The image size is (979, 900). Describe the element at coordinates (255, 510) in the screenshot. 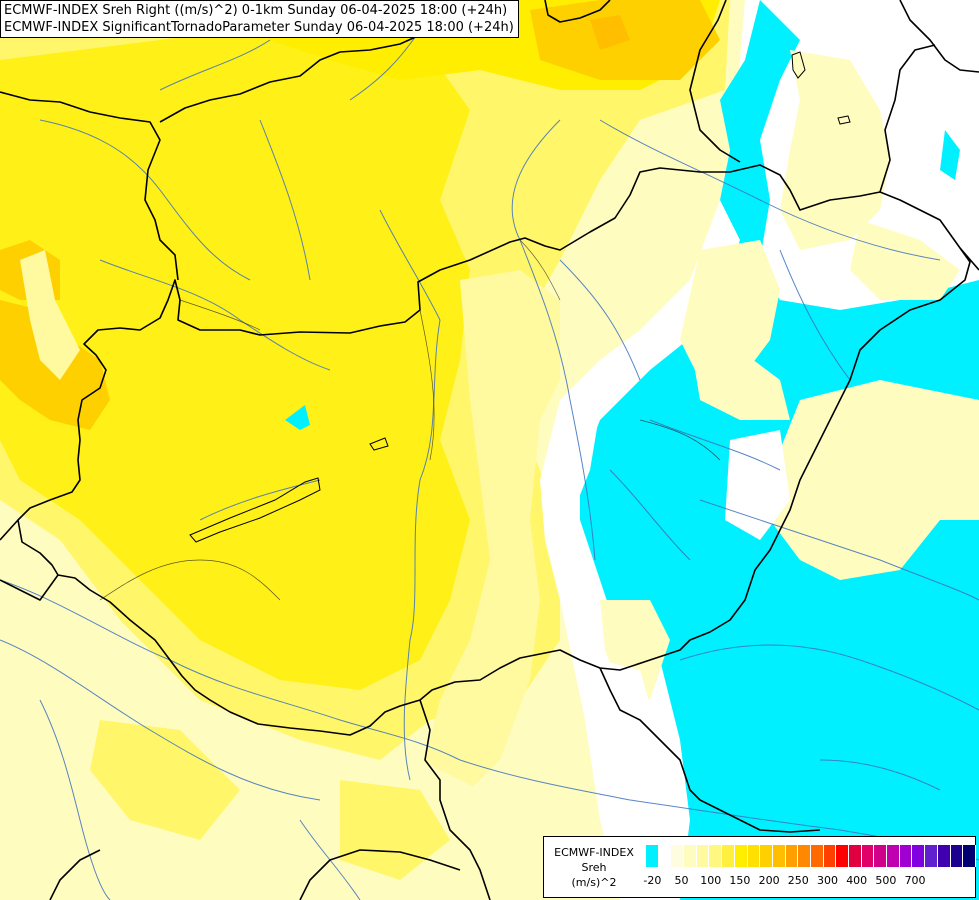

I see `lake-balaton` at that location.